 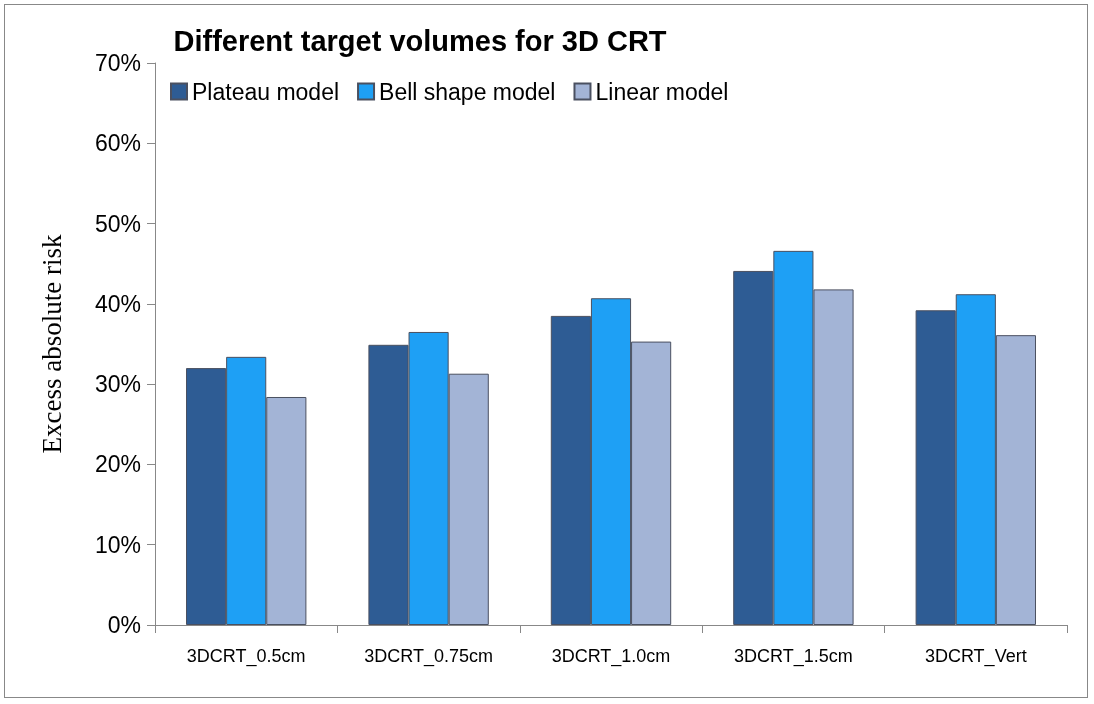 I want to click on y-tick-label: 40%, so click(x=117, y=303).